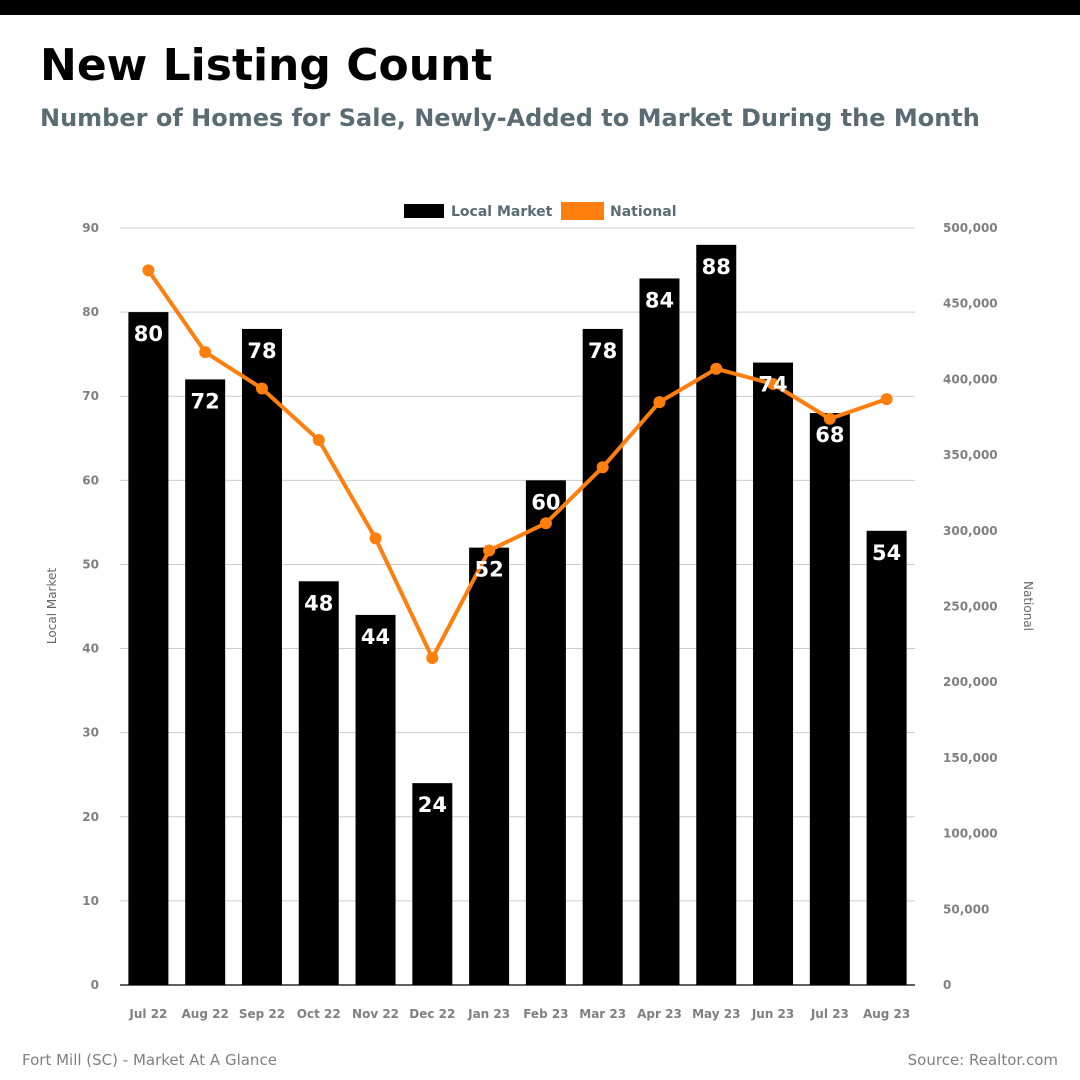 The image size is (1080, 1080). What do you see at coordinates (716, 267) in the screenshot?
I see `bar-value-label: 88` at bounding box center [716, 267].